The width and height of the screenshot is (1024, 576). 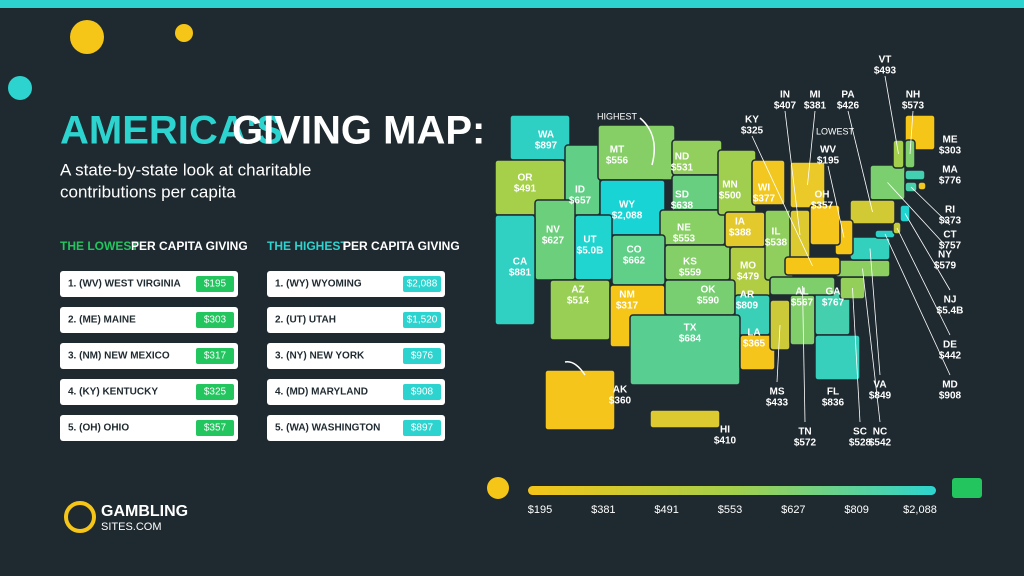 I want to click on state-abbr: GA, so click(x=833, y=292).